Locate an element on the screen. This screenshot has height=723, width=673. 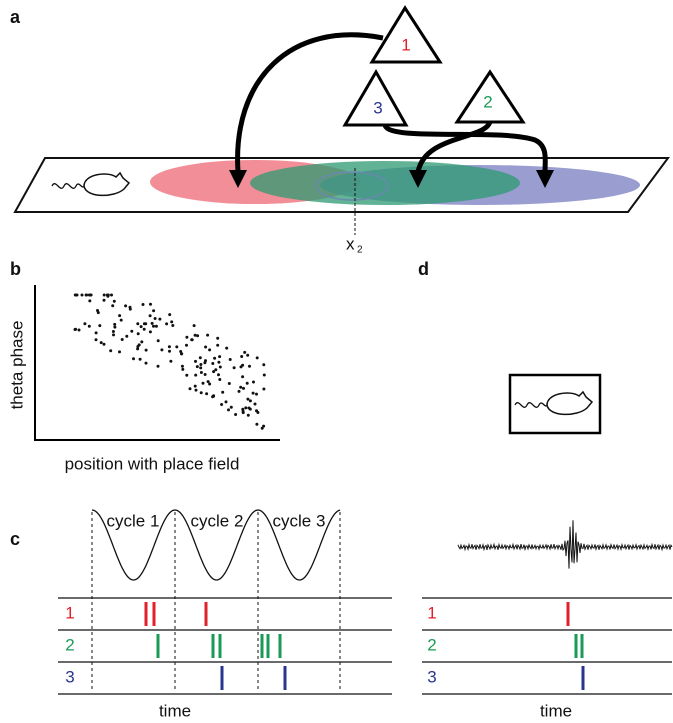
projection-arrow is located at coordinates (454, 146).